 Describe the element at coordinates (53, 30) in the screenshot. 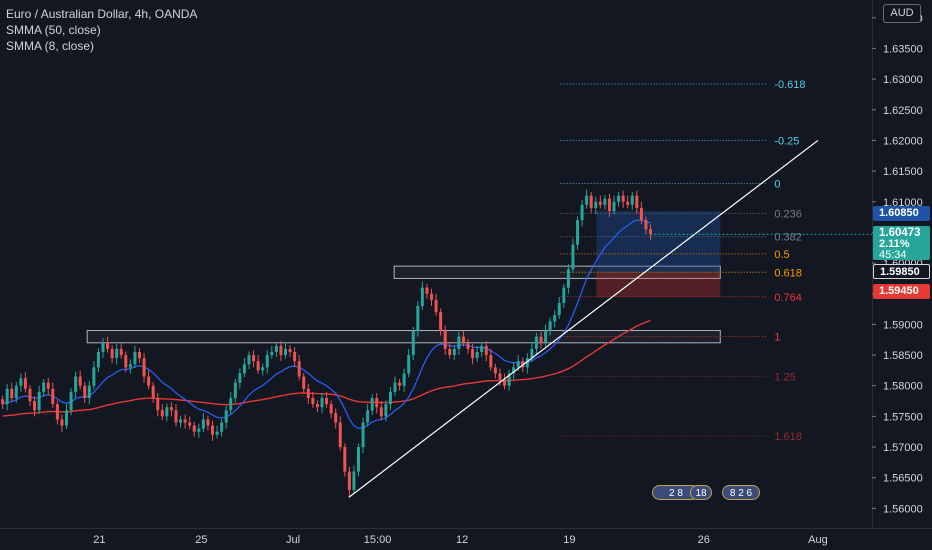

I see `smma50-legend: SMMA (50, close)` at that location.